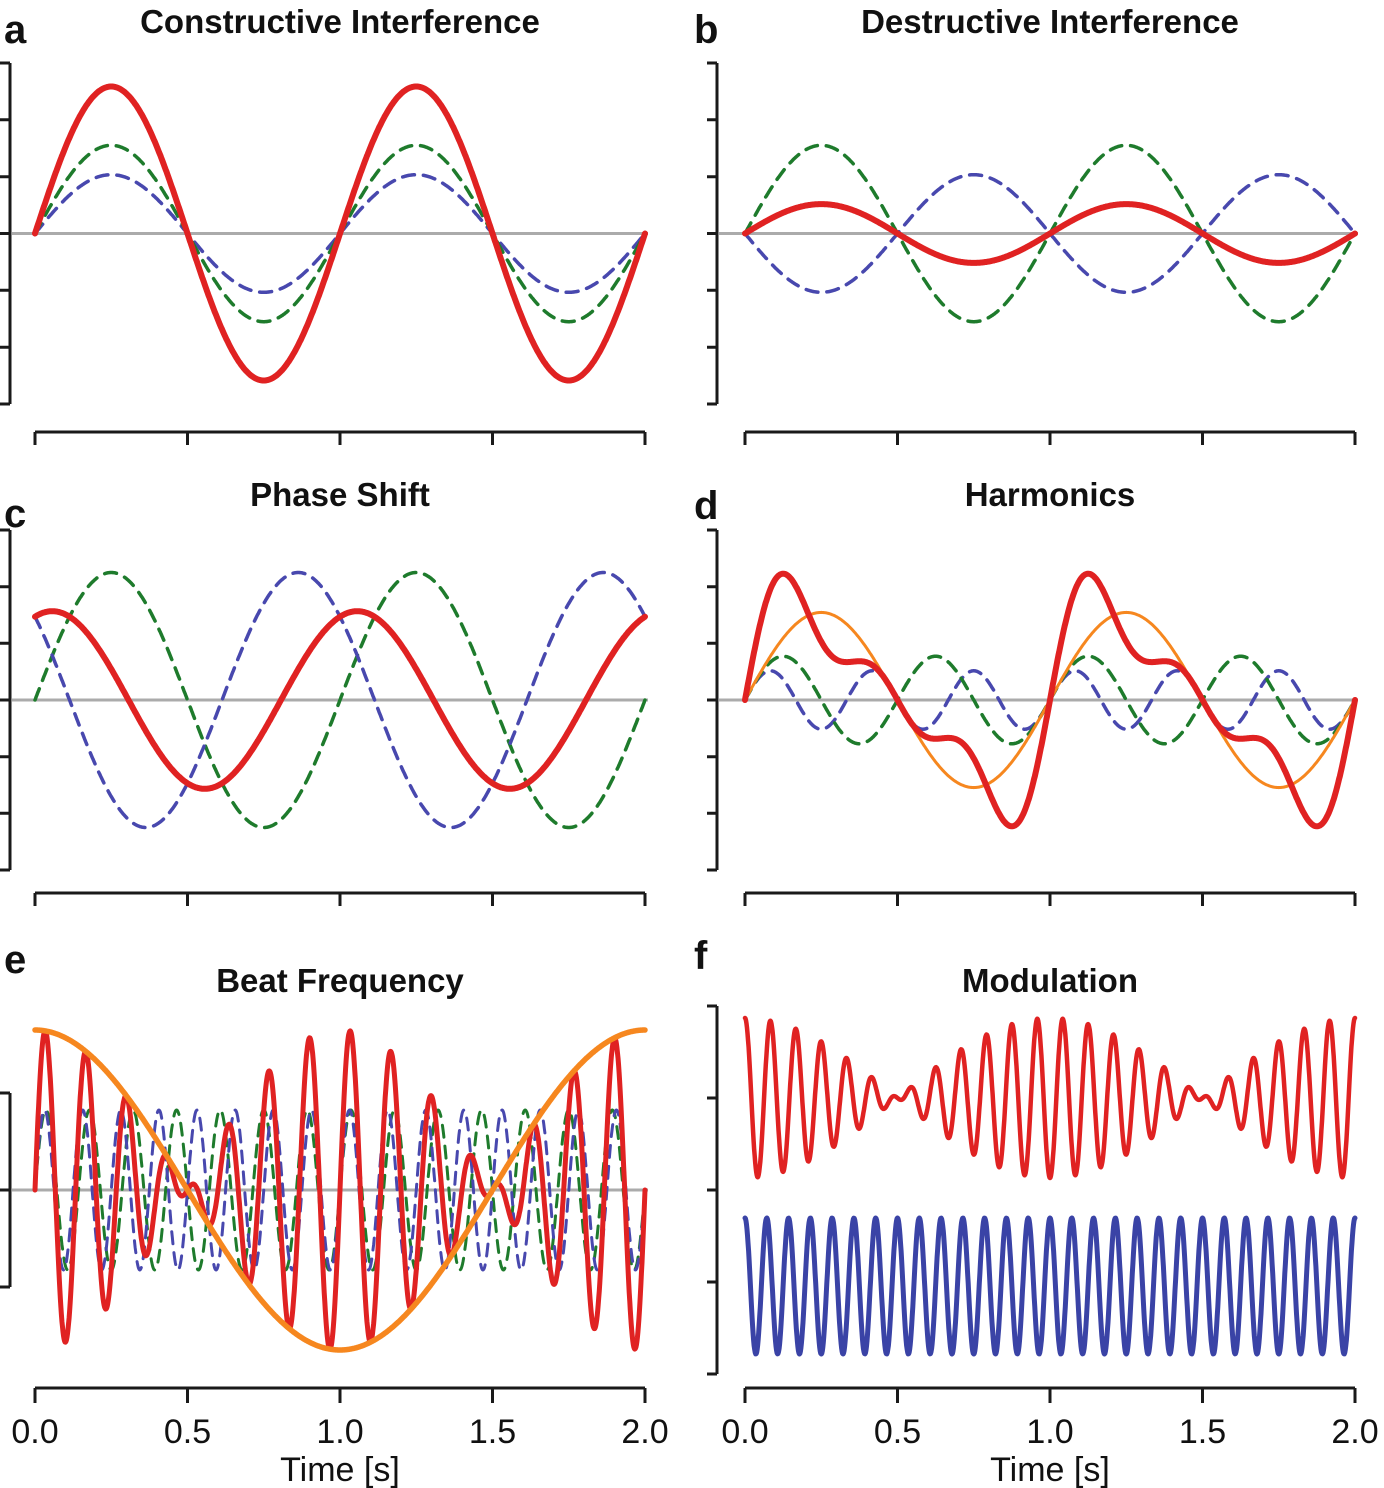 The width and height of the screenshot is (1384, 1488). I want to click on panel-e-y-axis, so click(6, 1190).